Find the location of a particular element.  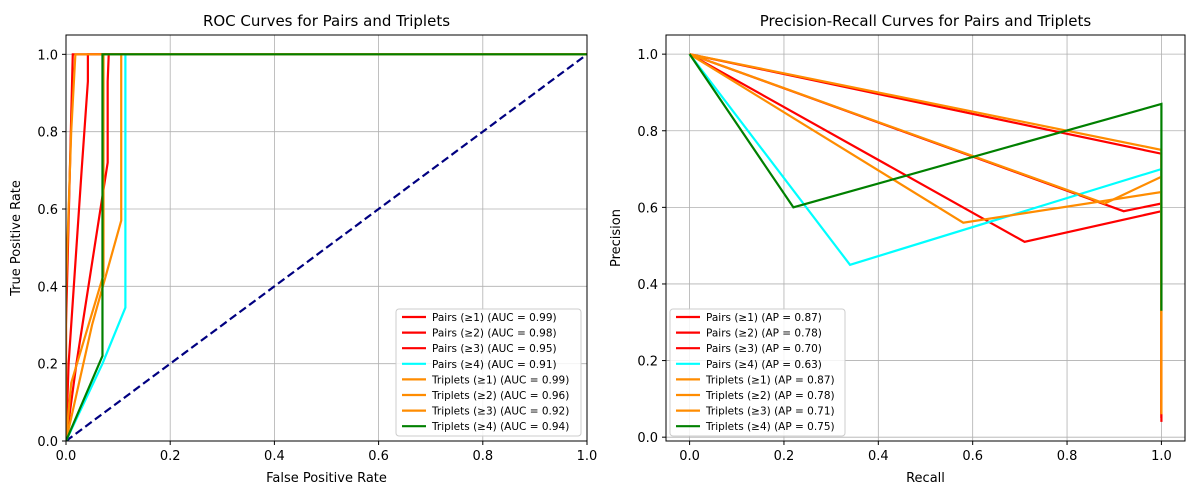

legend-label: Pairs (≥4) (AP = 0.63) is located at coordinates (764, 365).